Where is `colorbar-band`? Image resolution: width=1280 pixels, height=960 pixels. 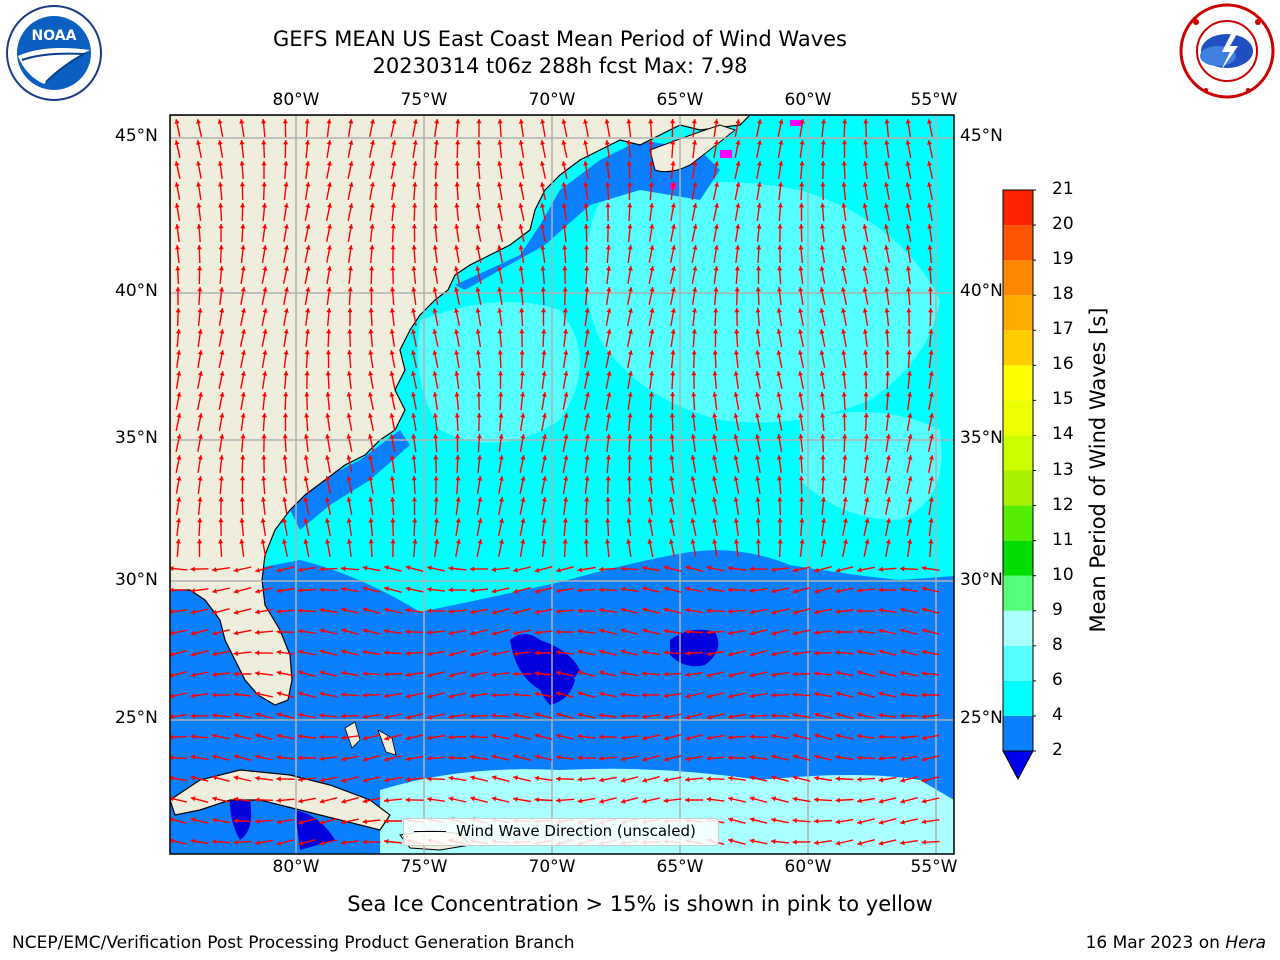
colorbar-band is located at coordinates (1018, 278).